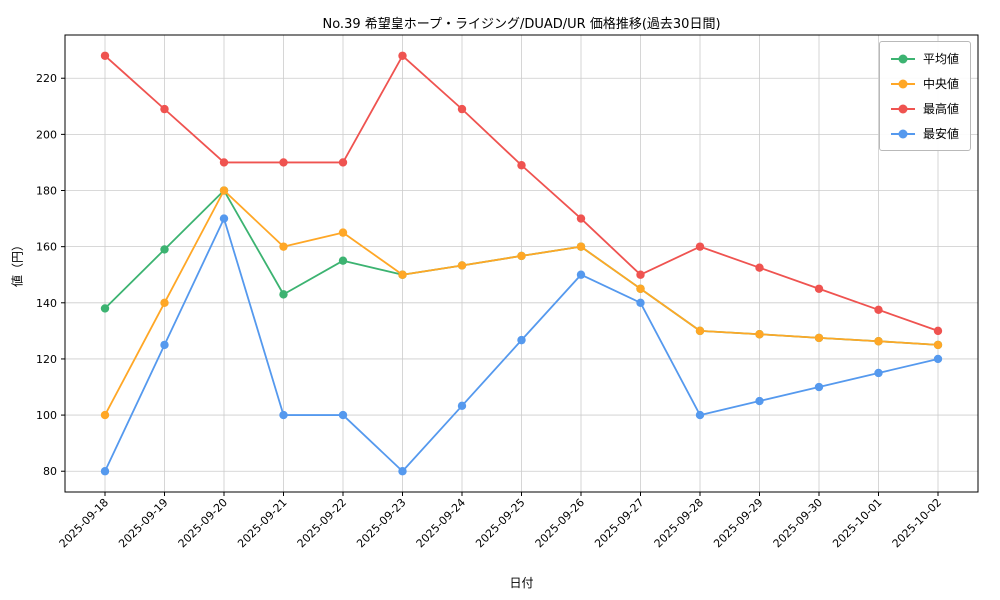 The image size is (1000, 600). Describe the element at coordinates (940, 84) in the screenshot. I see `legend-label-median: 中央値` at that location.